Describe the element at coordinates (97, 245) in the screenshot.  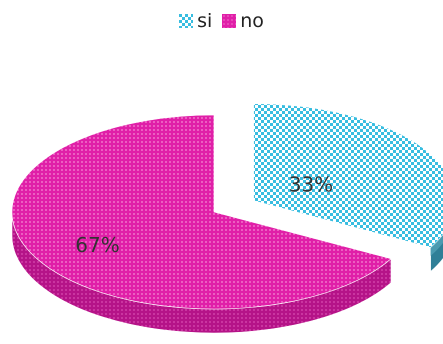
I see `data-label-no: 67%` at that location.